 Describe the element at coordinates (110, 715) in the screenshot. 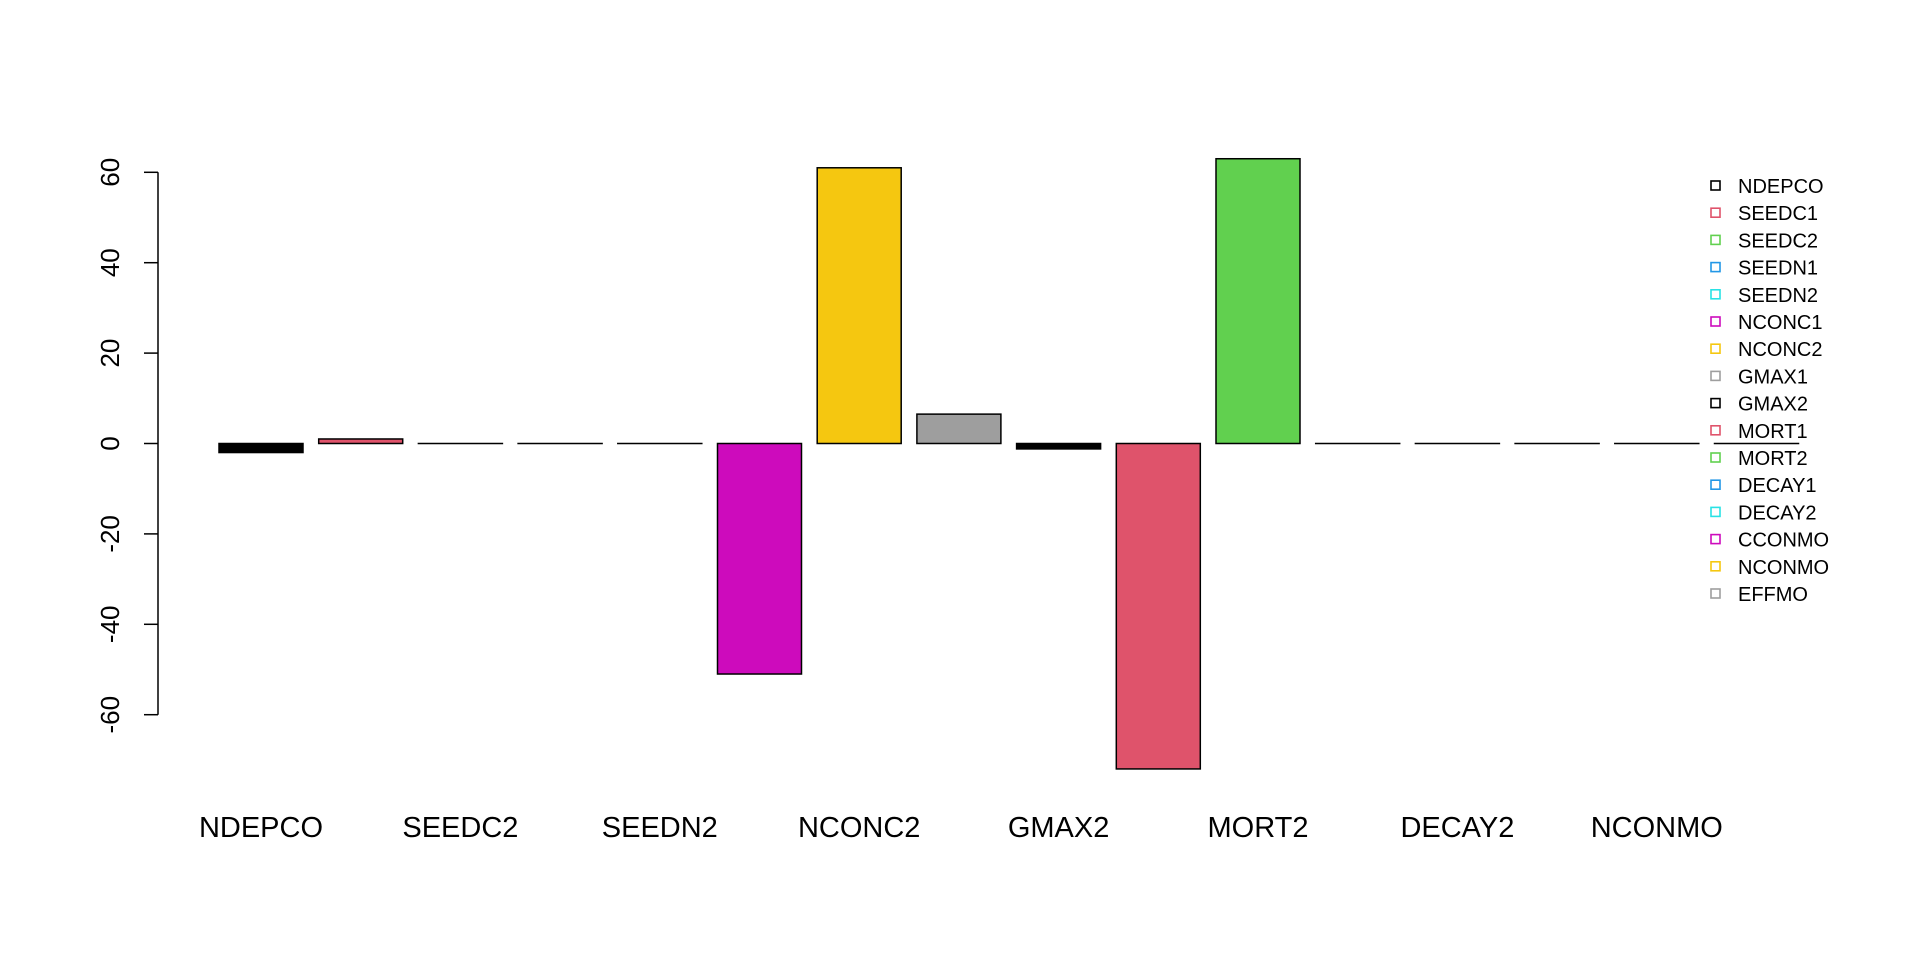

I see `y-tick-label: -60` at that location.